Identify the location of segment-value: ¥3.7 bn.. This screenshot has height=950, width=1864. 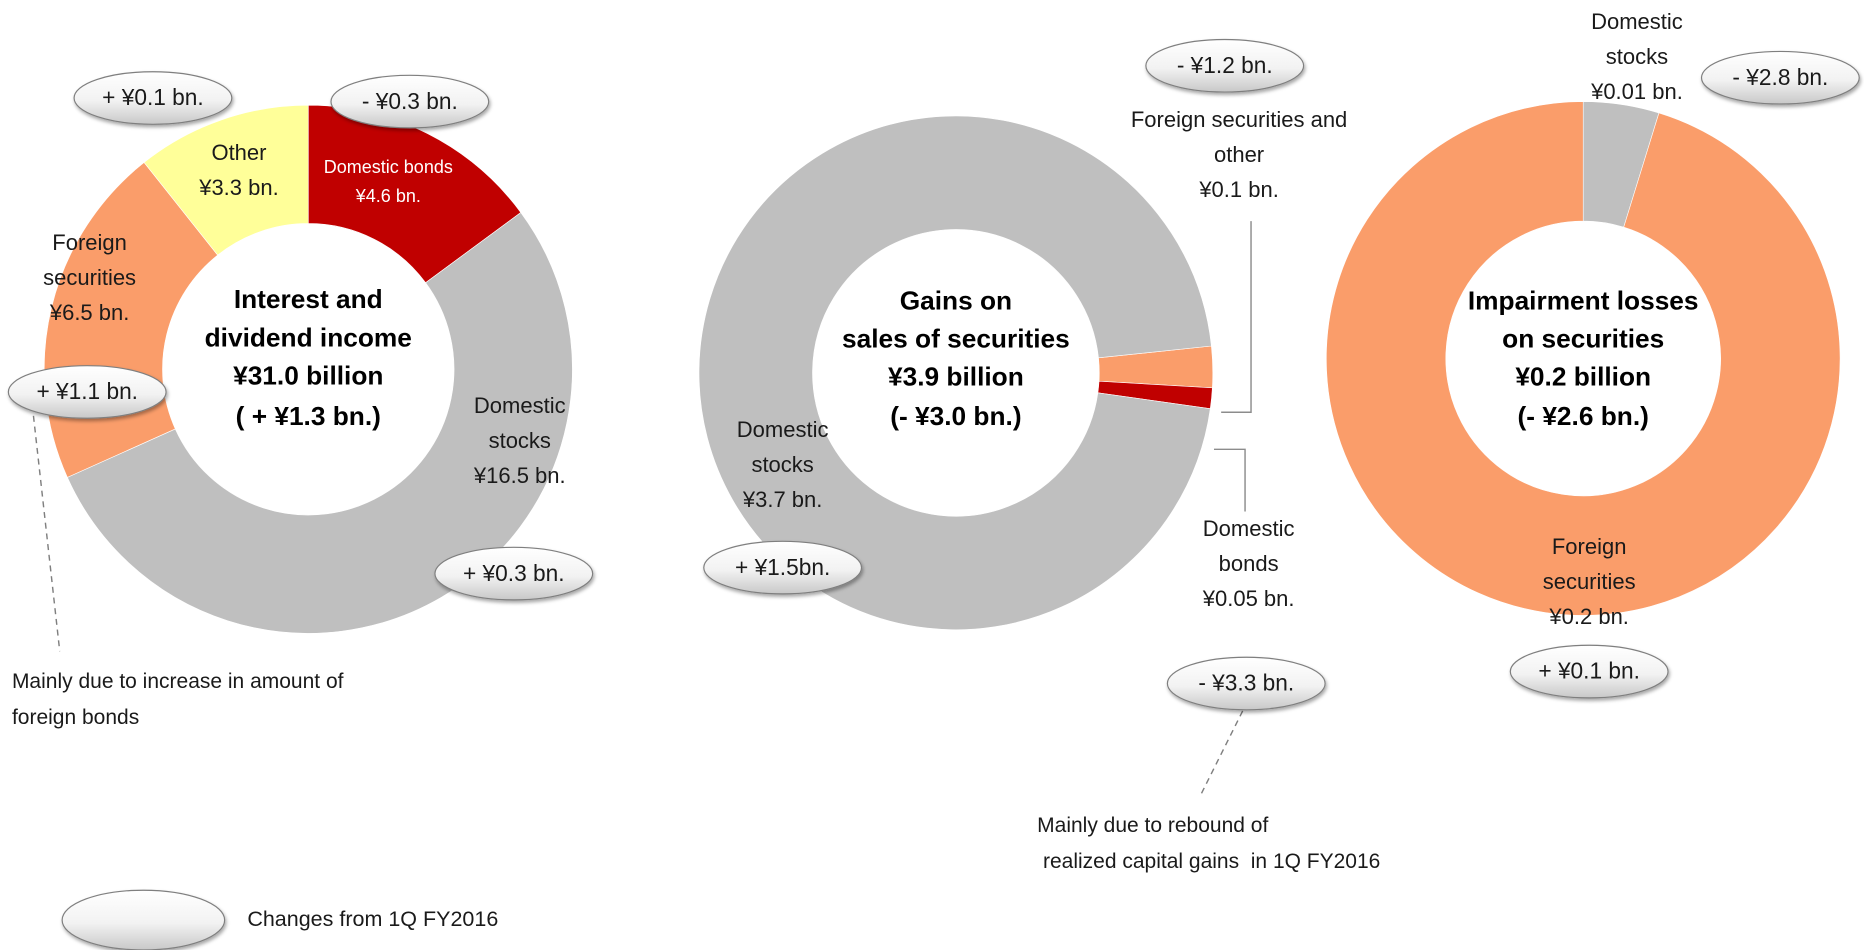
(782, 500).